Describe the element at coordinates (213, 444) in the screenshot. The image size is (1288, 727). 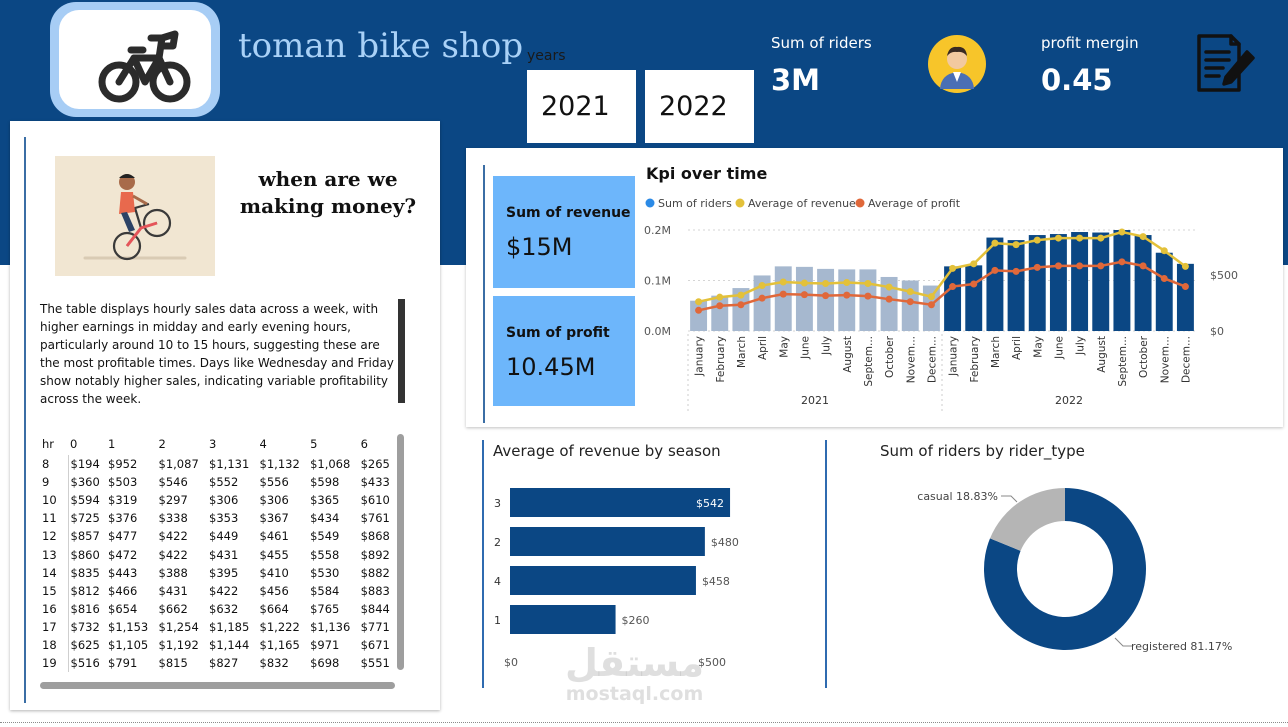
I see `column-header-4: 3` at that location.